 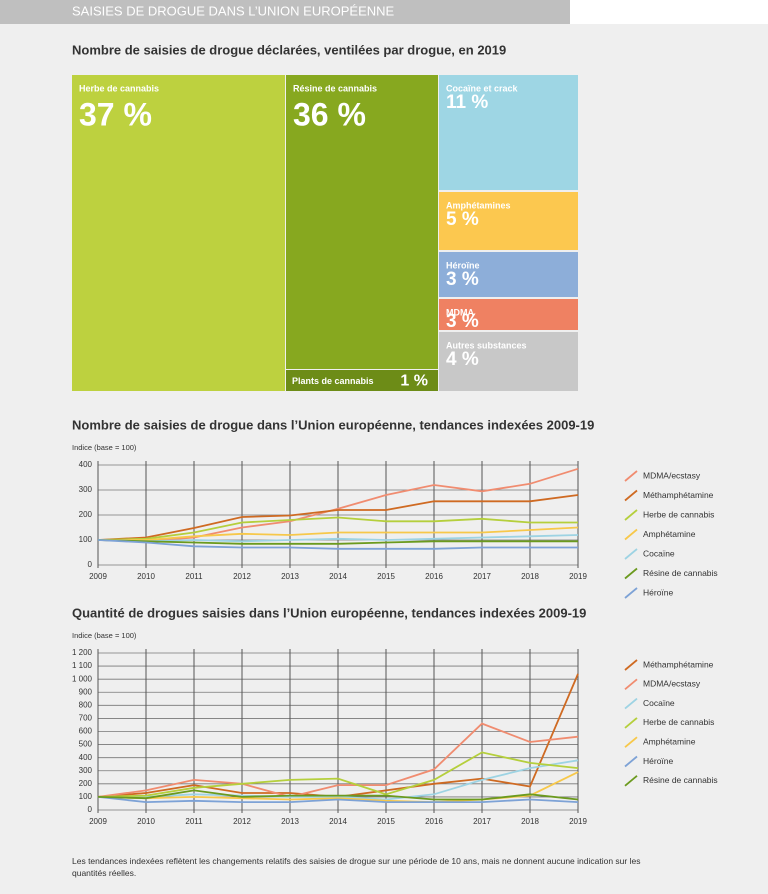 I want to click on cell-label: MDMA, so click(x=460, y=312).